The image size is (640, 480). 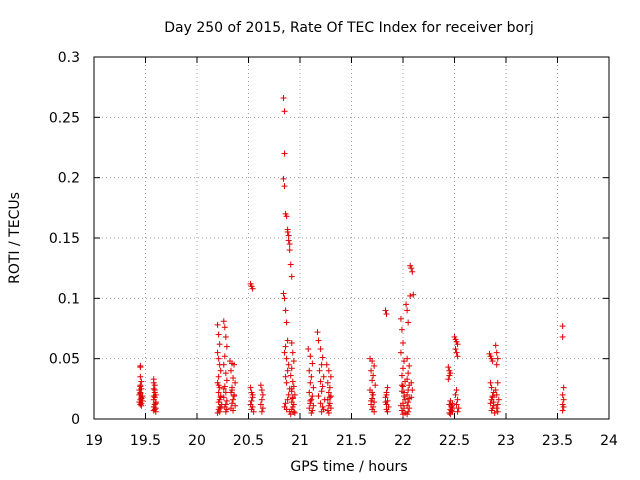 What do you see at coordinates (609, 441) in the screenshot?
I see `x-tick-label: 24` at bounding box center [609, 441].